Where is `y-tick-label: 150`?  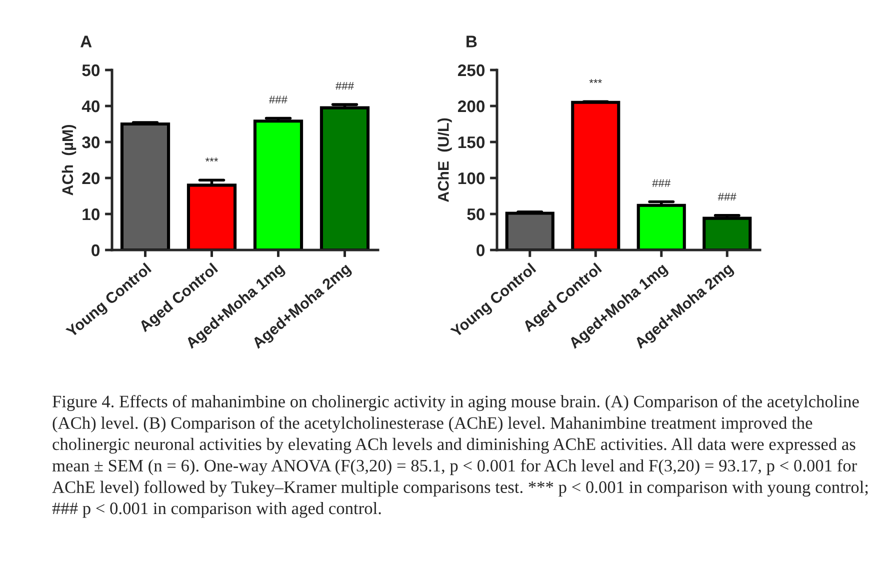
y-tick-label: 150 is located at coordinates (471, 142).